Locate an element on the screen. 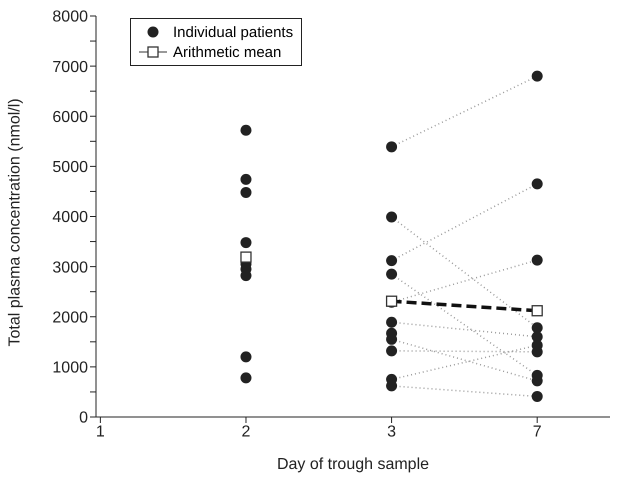  y-tick-label: 3000 is located at coordinates (70, 267).